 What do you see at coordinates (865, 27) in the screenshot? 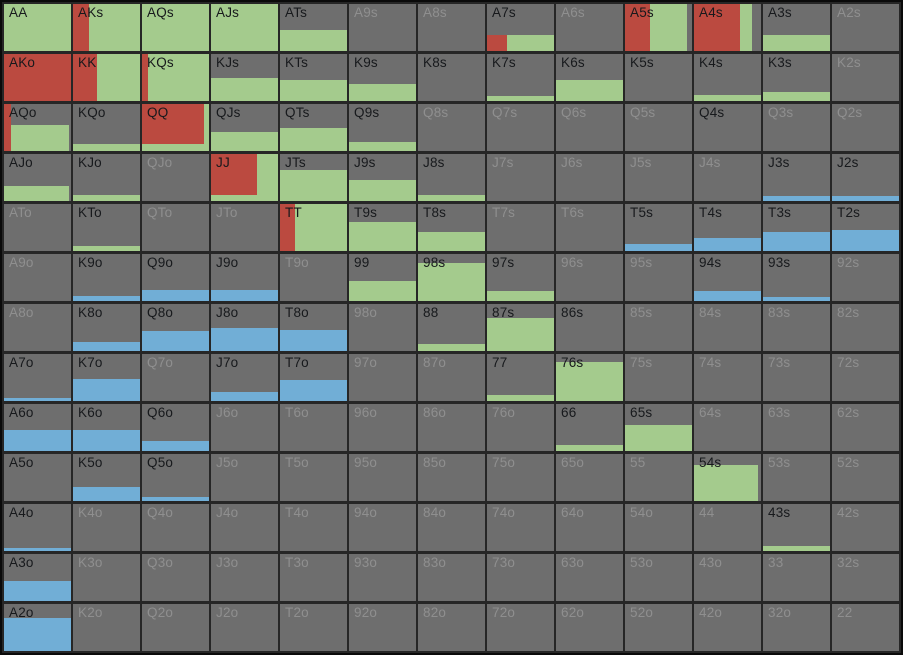
I see `cell-A2s: A2s` at bounding box center [865, 27].